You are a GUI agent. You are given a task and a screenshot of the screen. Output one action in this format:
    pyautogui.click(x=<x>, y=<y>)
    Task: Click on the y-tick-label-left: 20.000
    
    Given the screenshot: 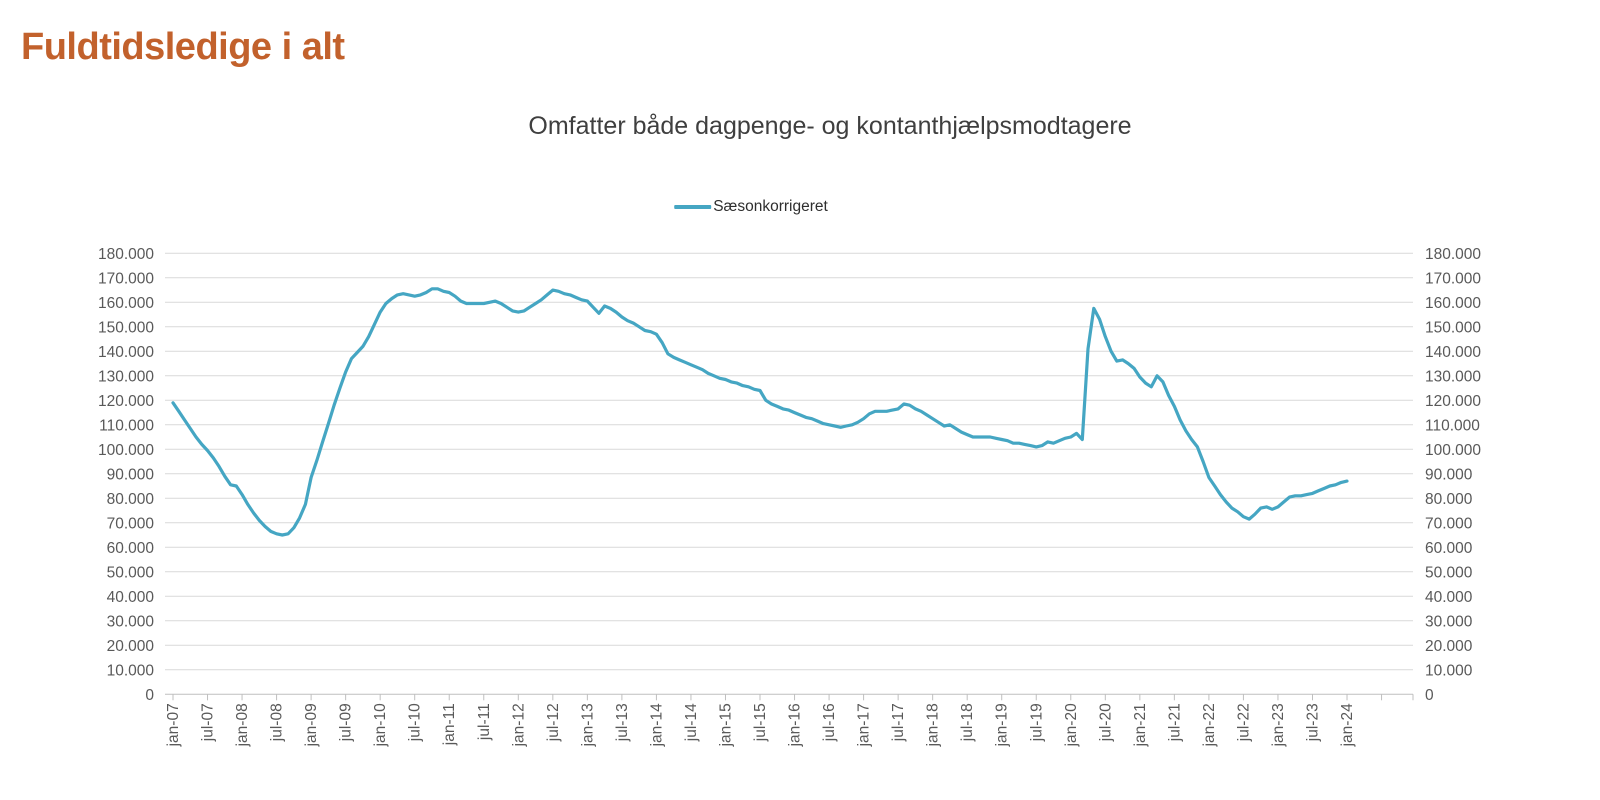 What is the action you would take?
    pyautogui.click(x=131, y=646)
    